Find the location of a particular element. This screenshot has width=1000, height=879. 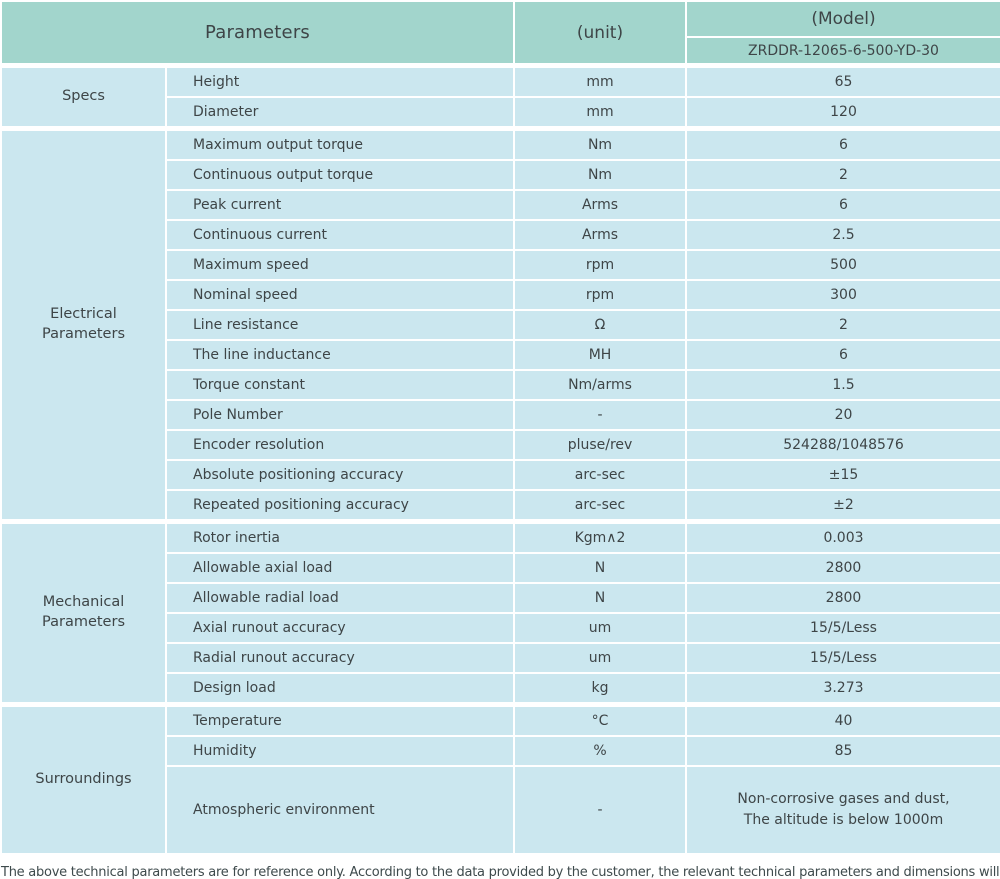

table-row: Maximum speed rpm 500 is located at coordinates (500, 265).